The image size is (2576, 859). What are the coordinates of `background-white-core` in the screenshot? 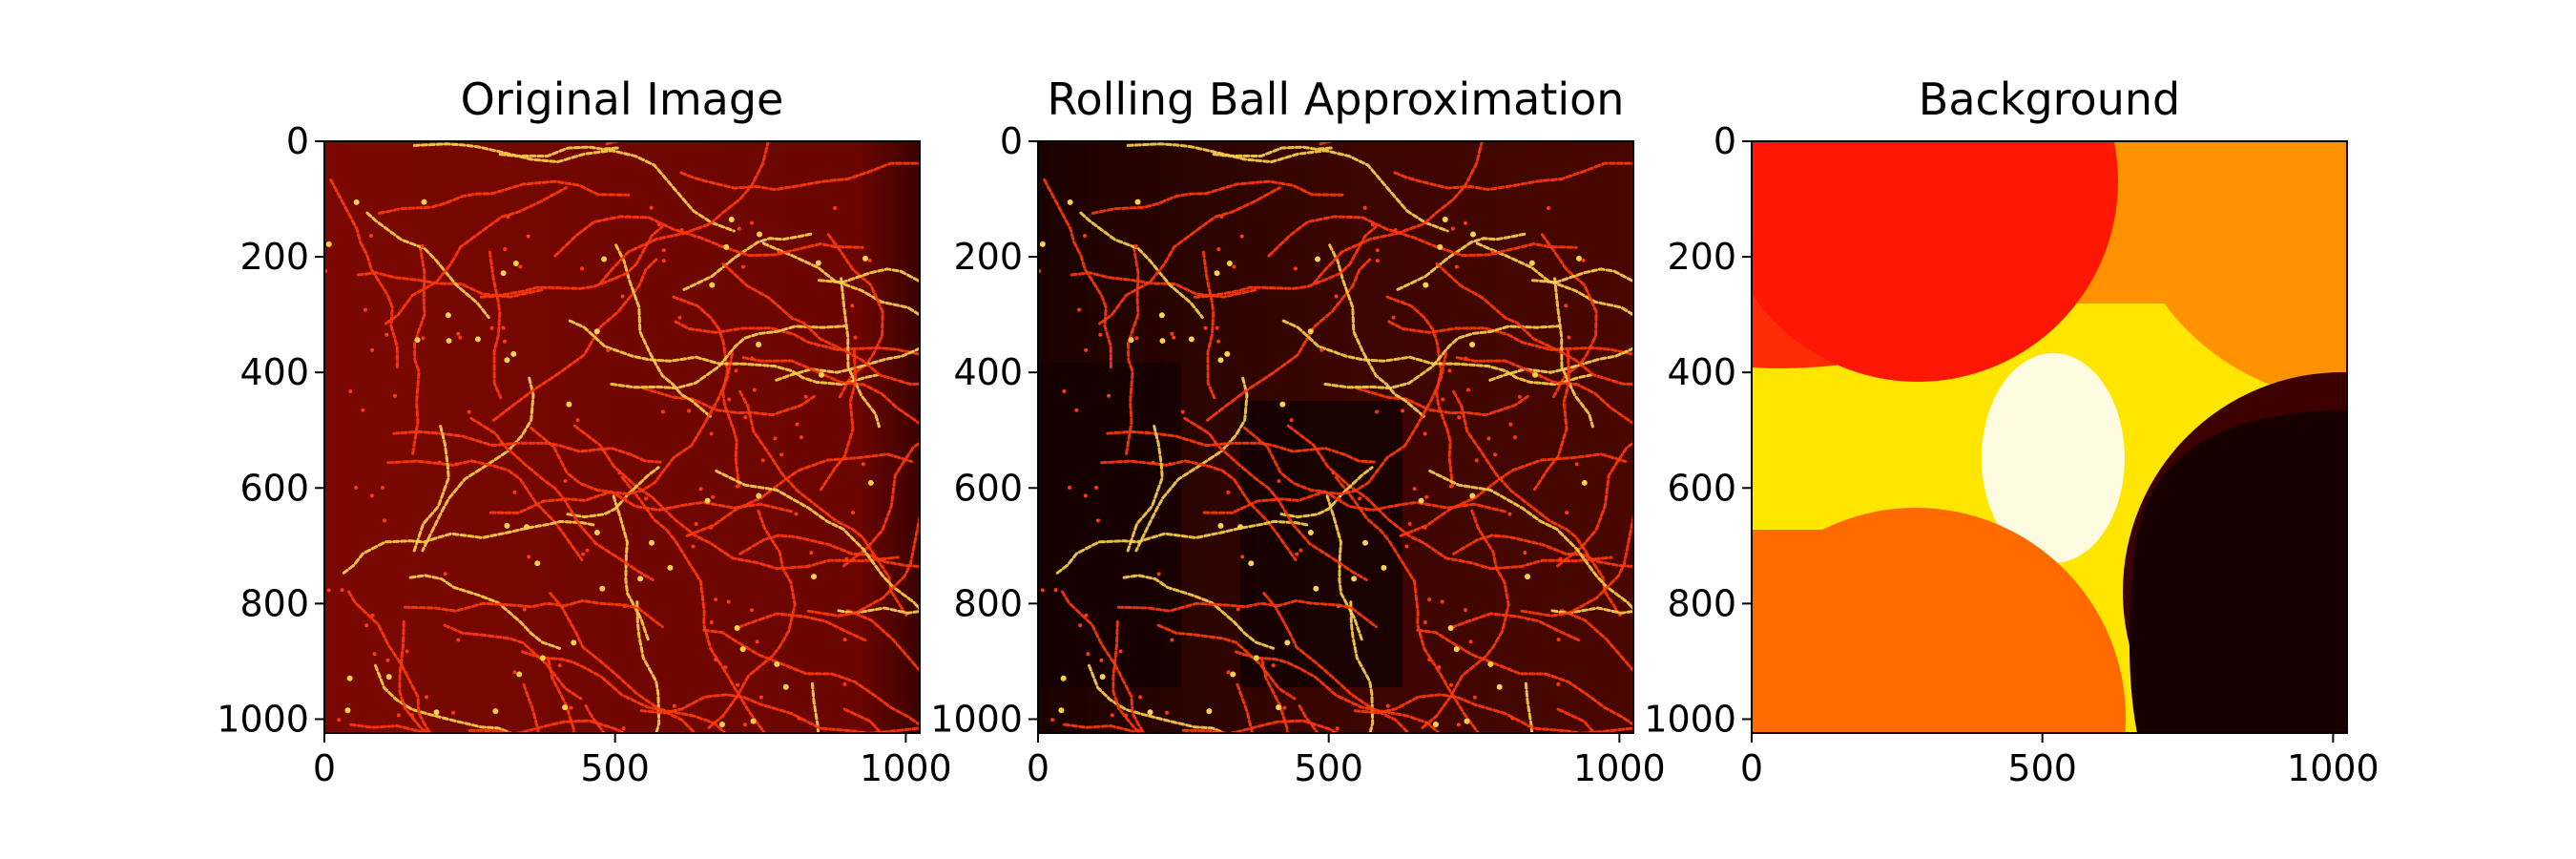 It's located at (2053, 458).